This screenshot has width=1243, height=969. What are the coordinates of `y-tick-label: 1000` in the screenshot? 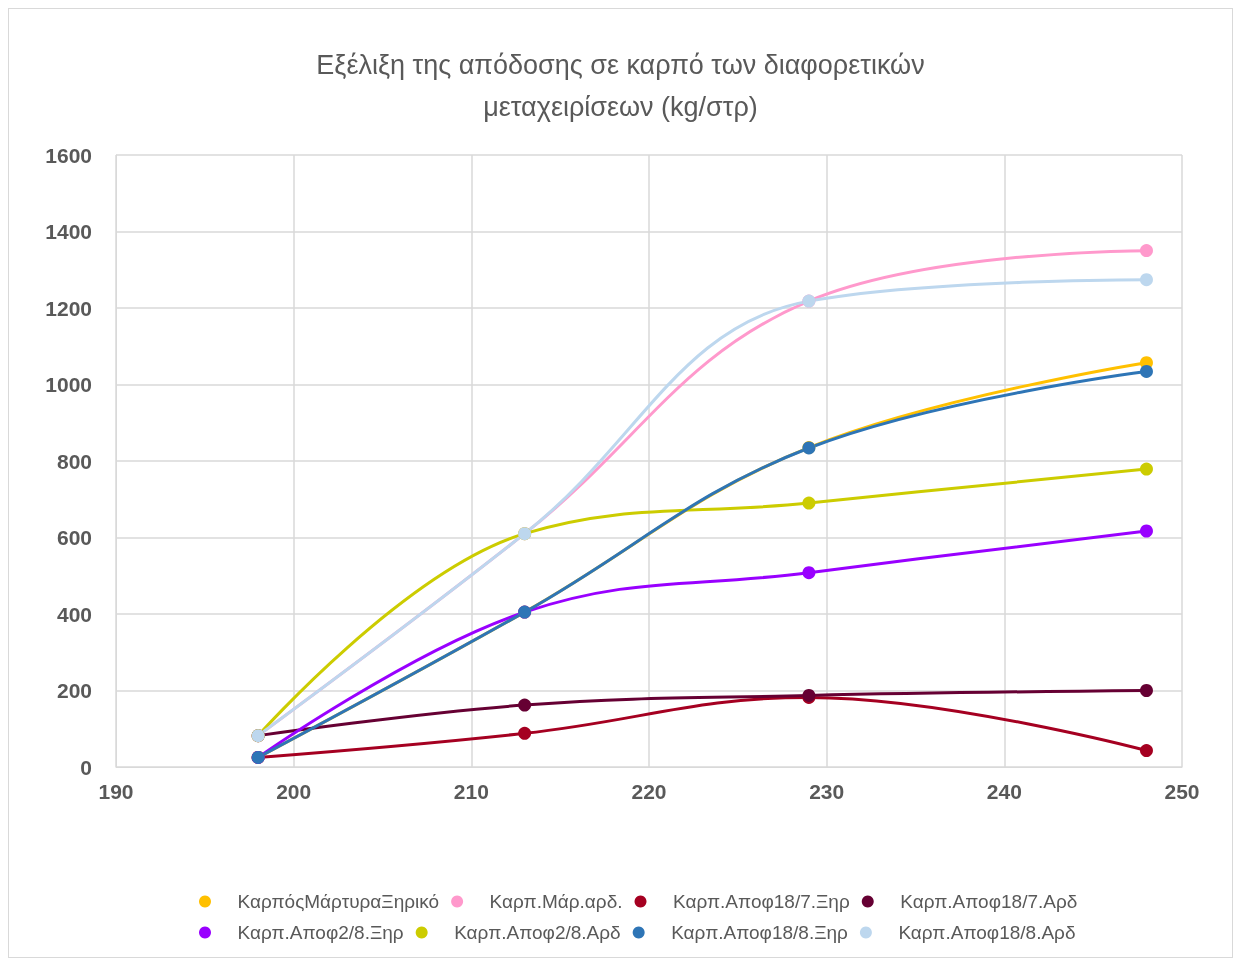 It's located at (68, 384).